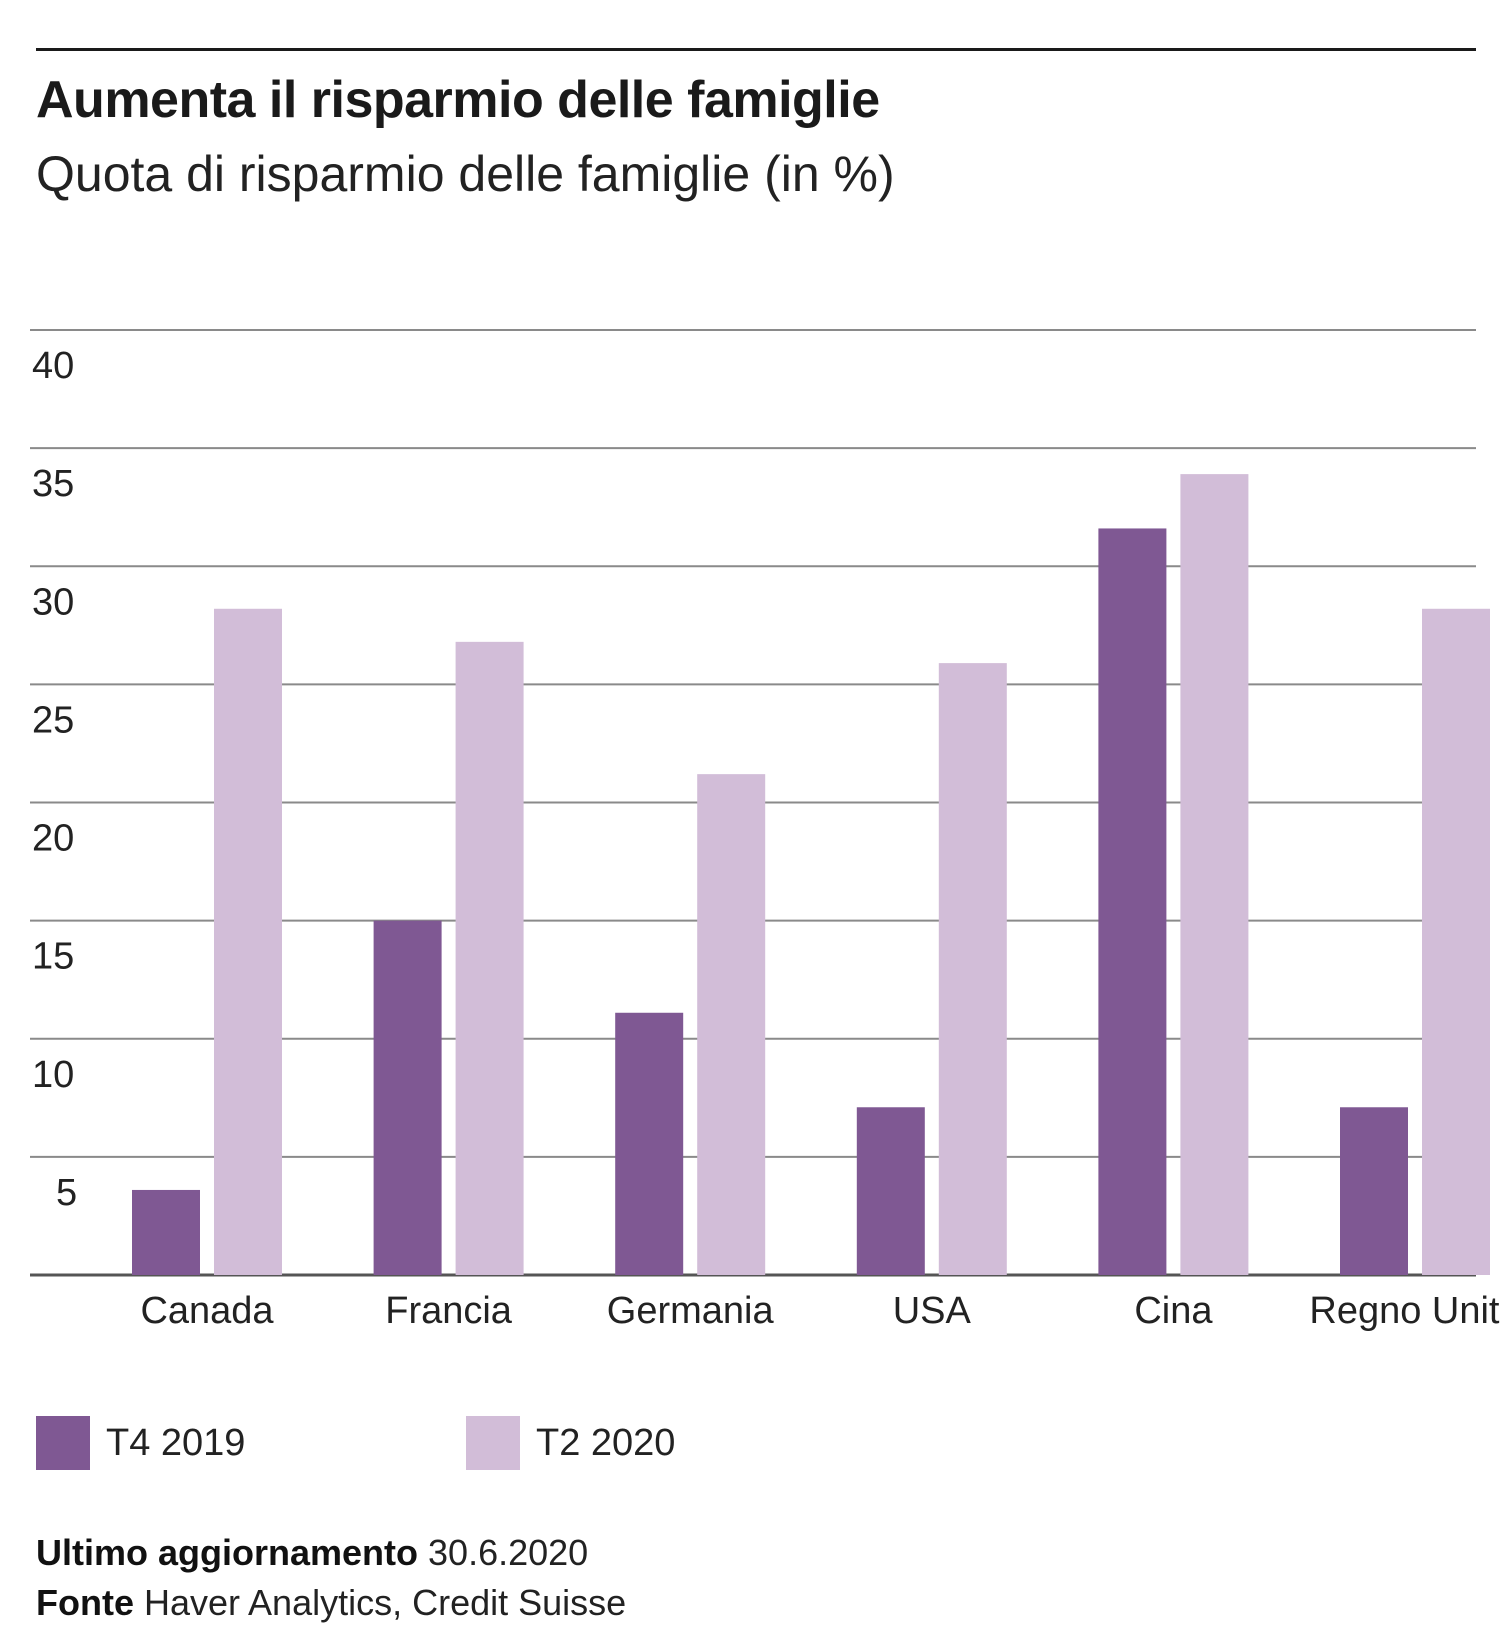 Image resolution: width=1500 pixels, height=1648 pixels. Describe the element at coordinates (53, 1075) in the screenshot. I see `y-tick-label-10: 10` at that location.